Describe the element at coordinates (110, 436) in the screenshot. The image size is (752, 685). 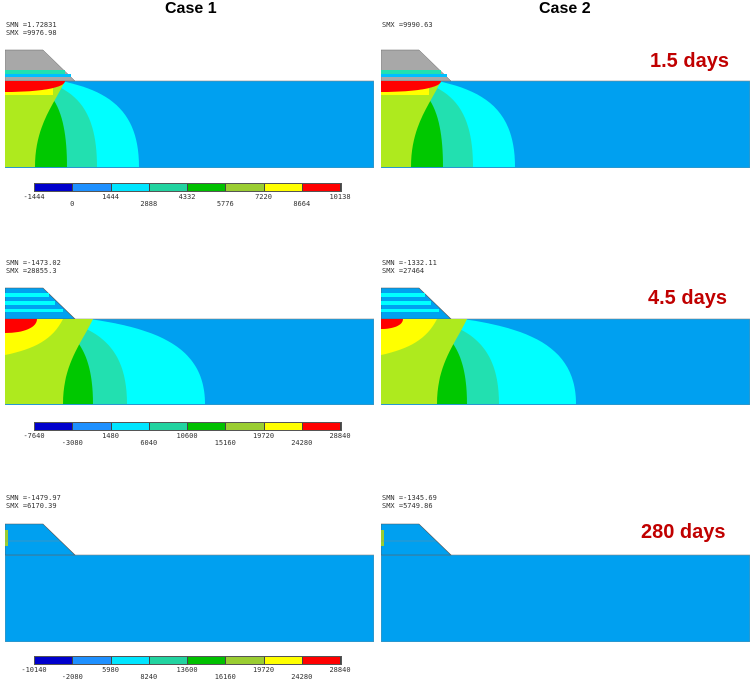
I see `legend-tick-label: 1480` at that location.